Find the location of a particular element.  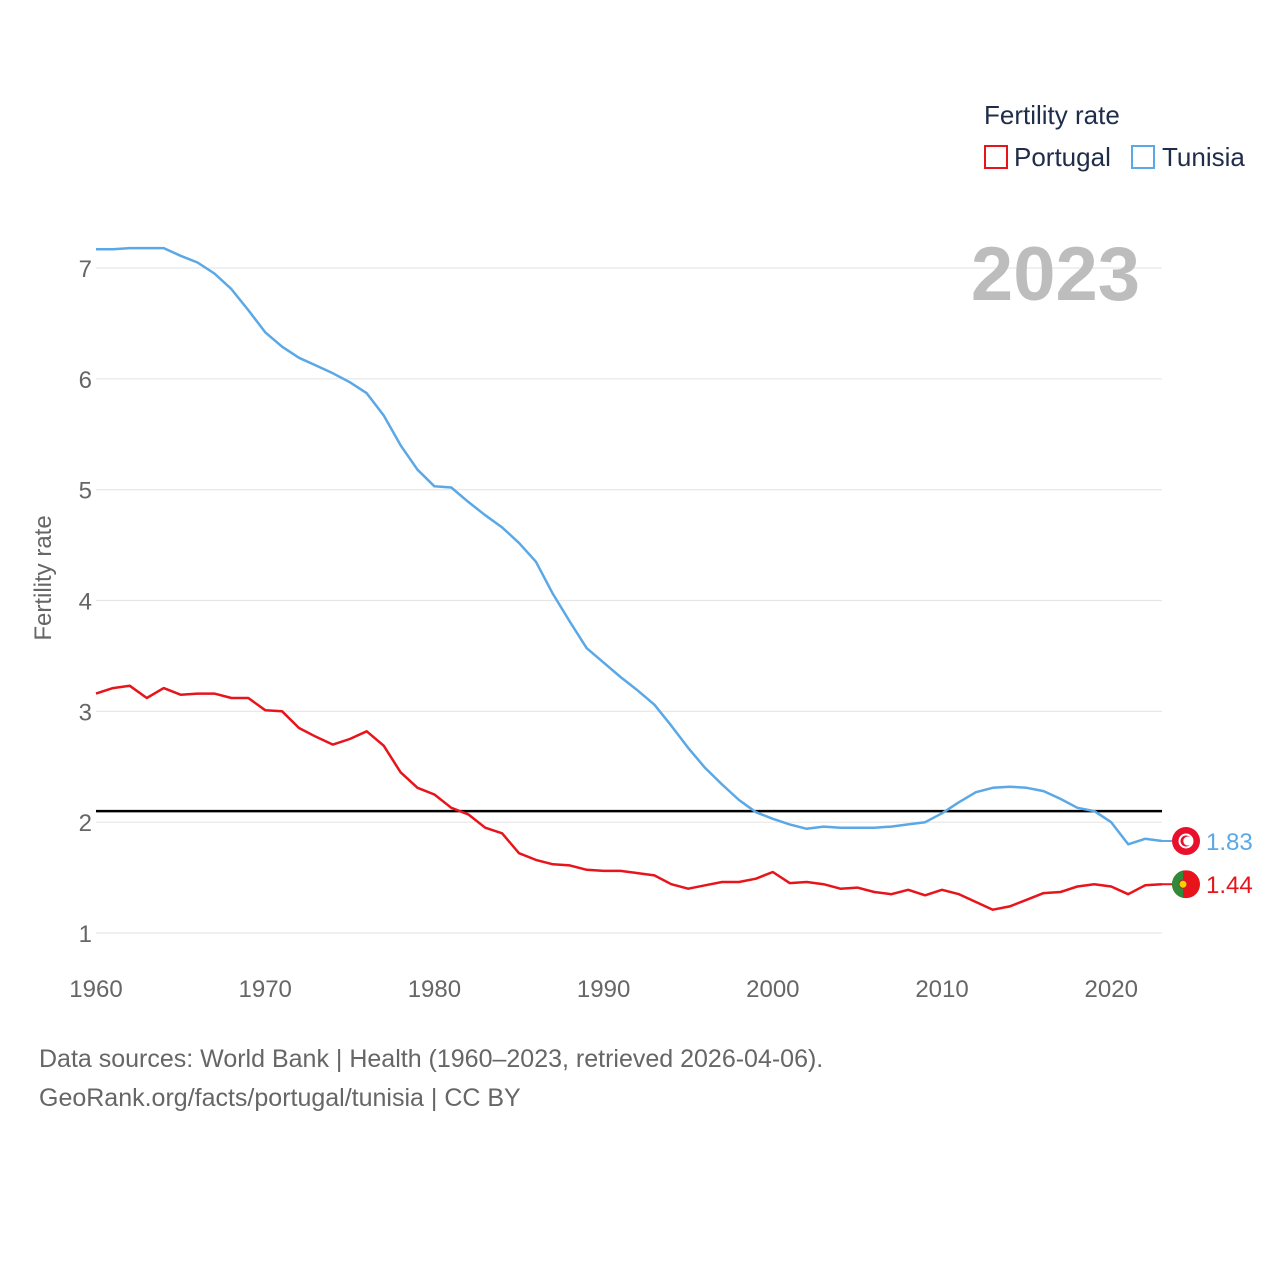

y-axis-ticks: 1 2 3 4 5 6 7 is located at coordinates (85, 602).